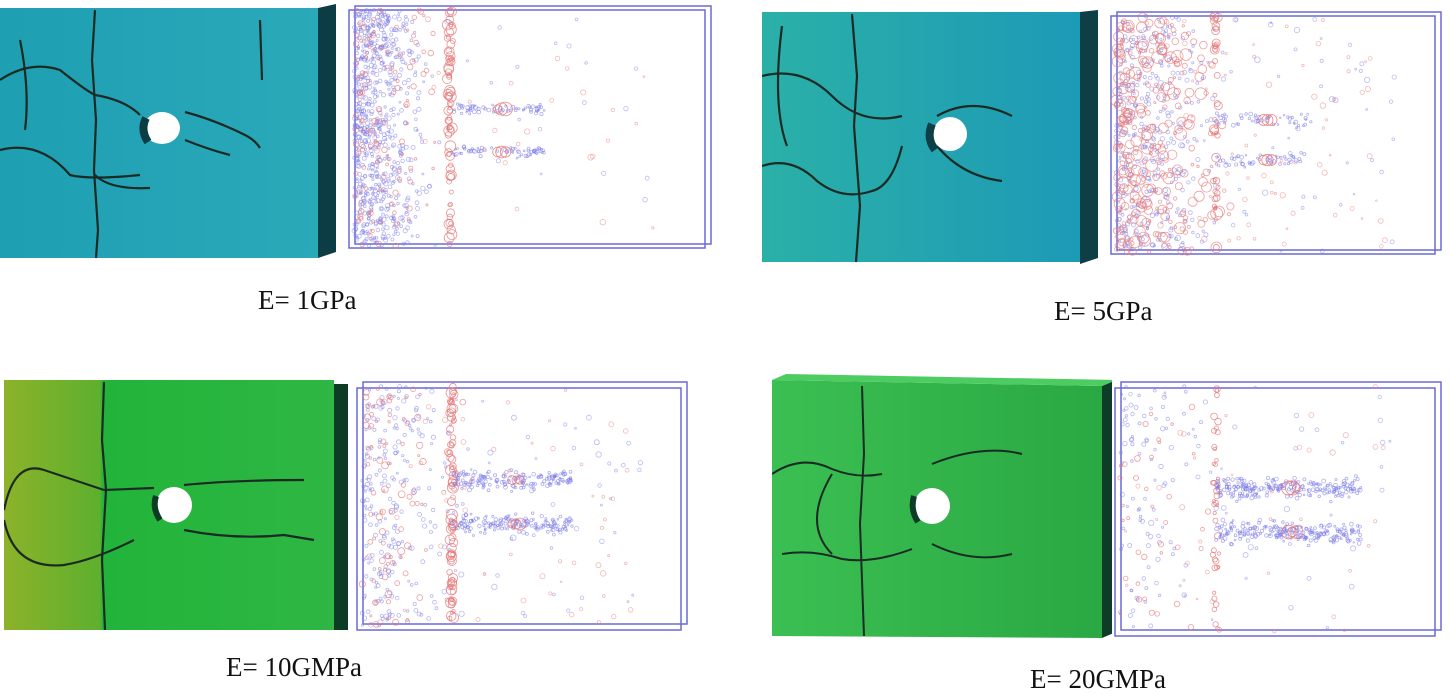 This screenshot has width=1450, height=696. Describe the element at coordinates (294, 667) in the screenshot. I see `panel-caption: E= 10GMPa` at that location.